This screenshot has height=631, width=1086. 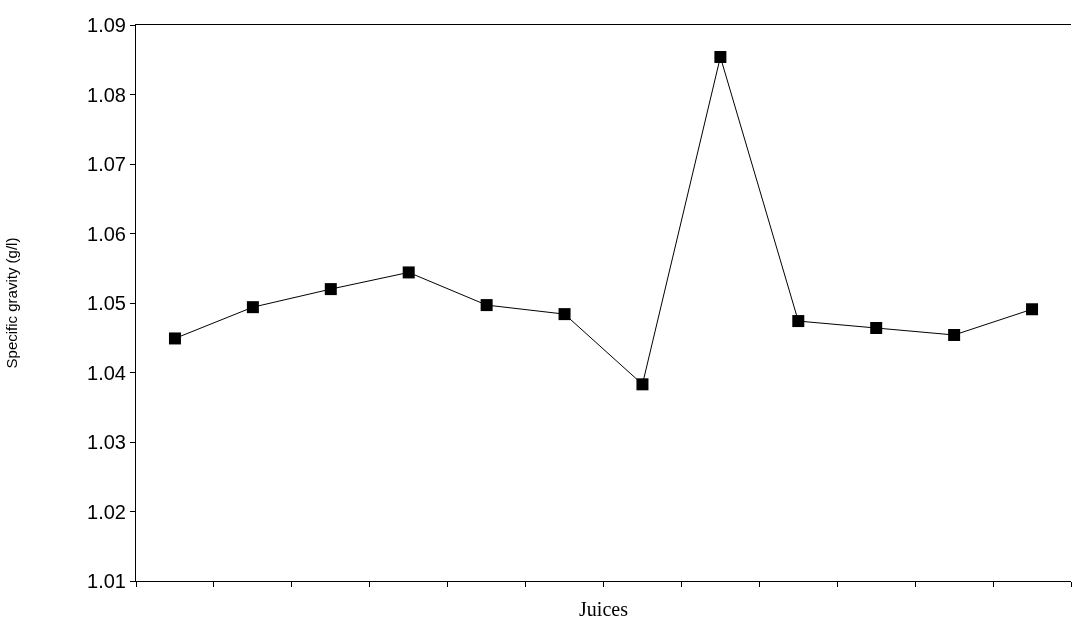 I want to click on y-tick-label: 1.01, so click(x=106, y=581).